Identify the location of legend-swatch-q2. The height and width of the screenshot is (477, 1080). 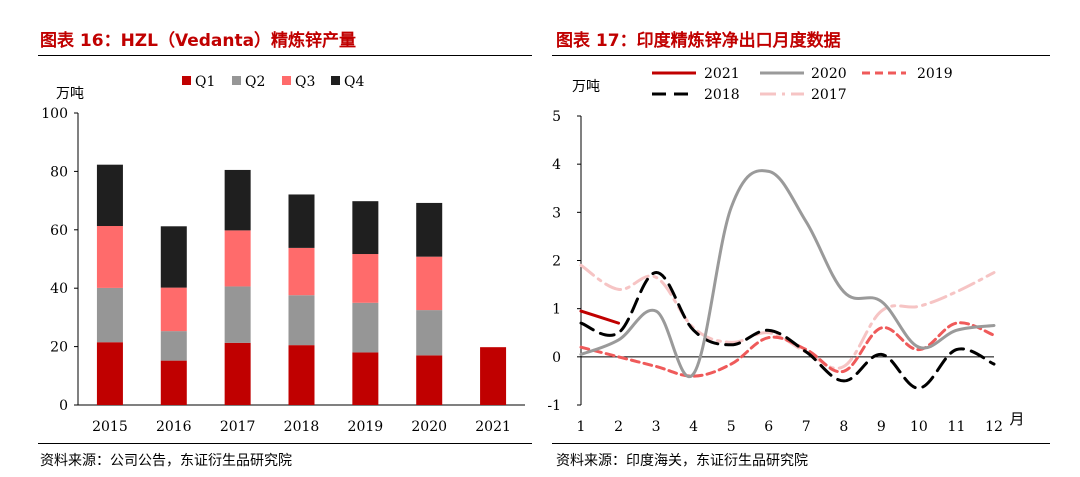
(236, 80).